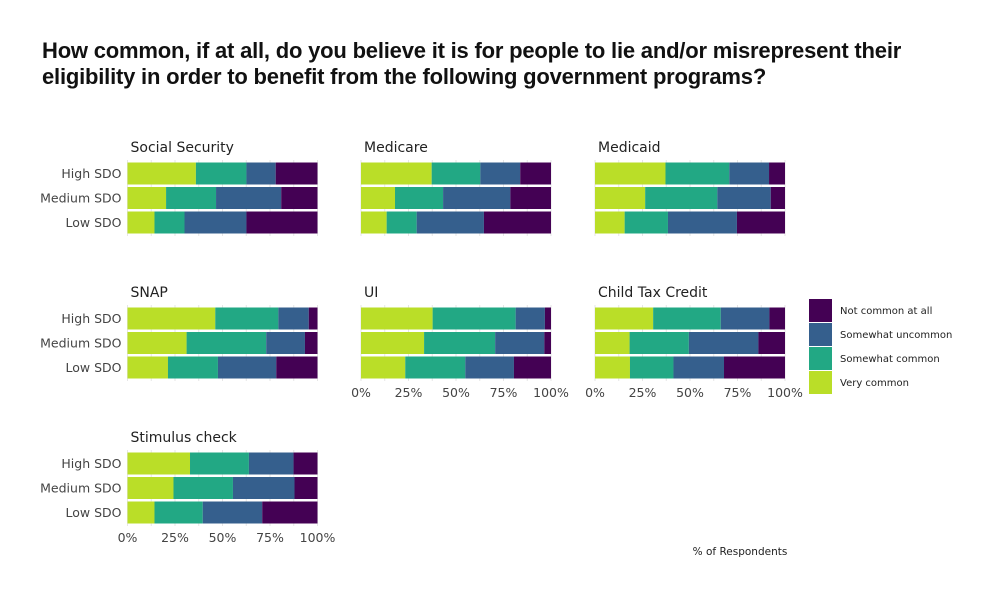 The width and height of the screenshot is (1000, 600). I want to click on bar-ui-high-sdo-not-common-at-all, so click(547, 318).